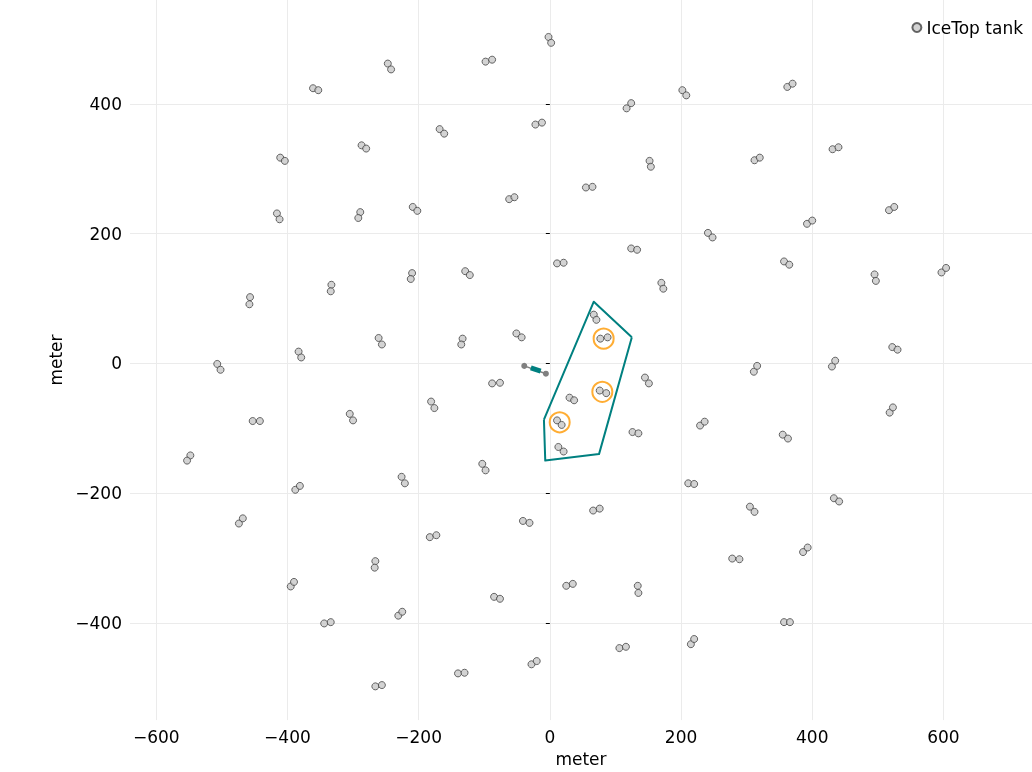 This screenshot has width=1032, height=772. Describe the element at coordinates (98, 493) in the screenshot. I see `y-tick-label: −200` at that location.